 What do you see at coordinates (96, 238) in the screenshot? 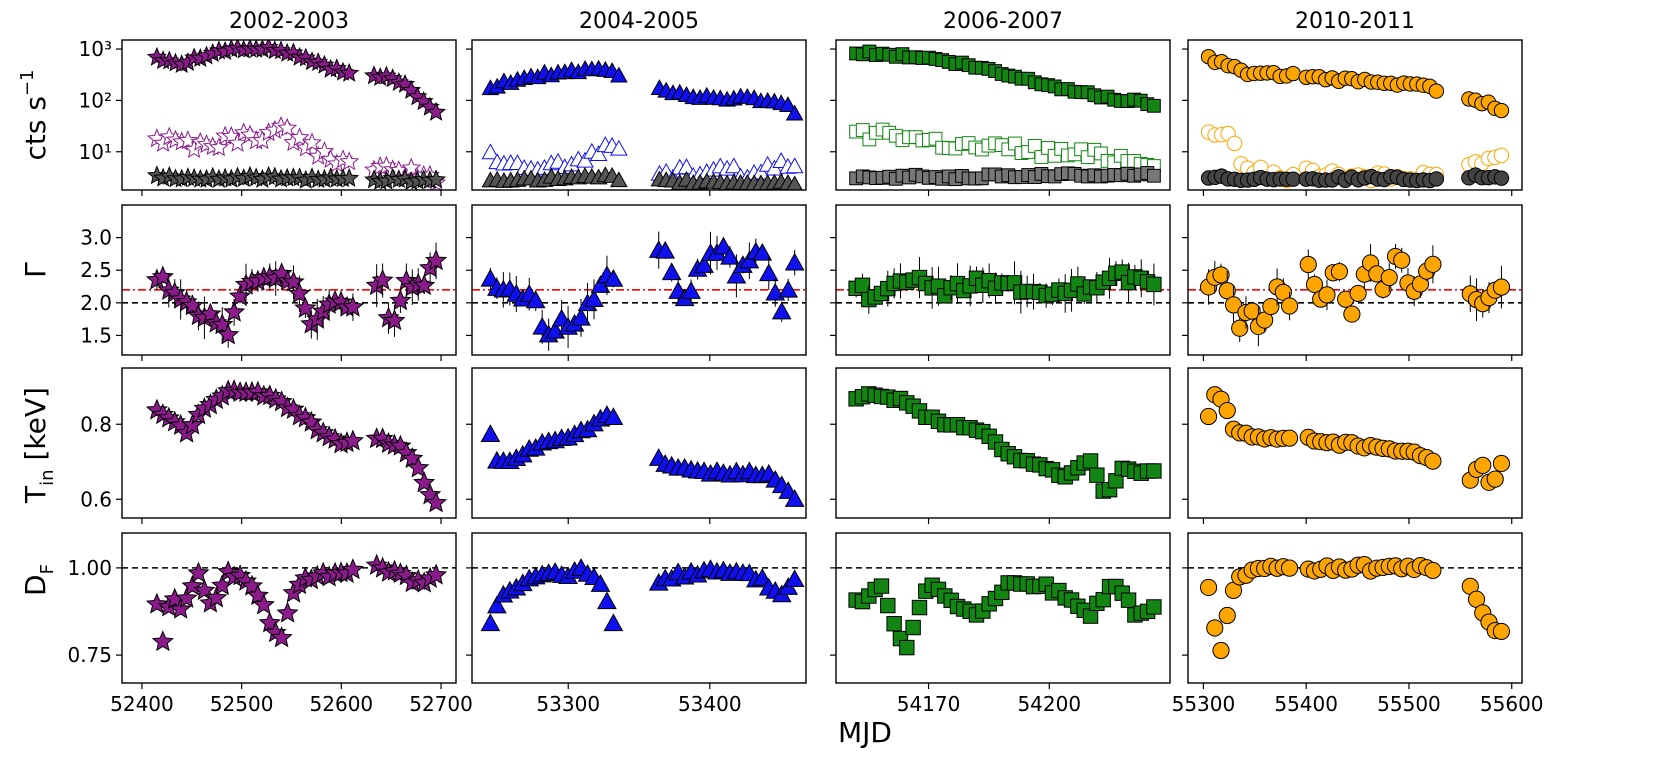
I see `y-tick-label: 3.0` at bounding box center [96, 238].